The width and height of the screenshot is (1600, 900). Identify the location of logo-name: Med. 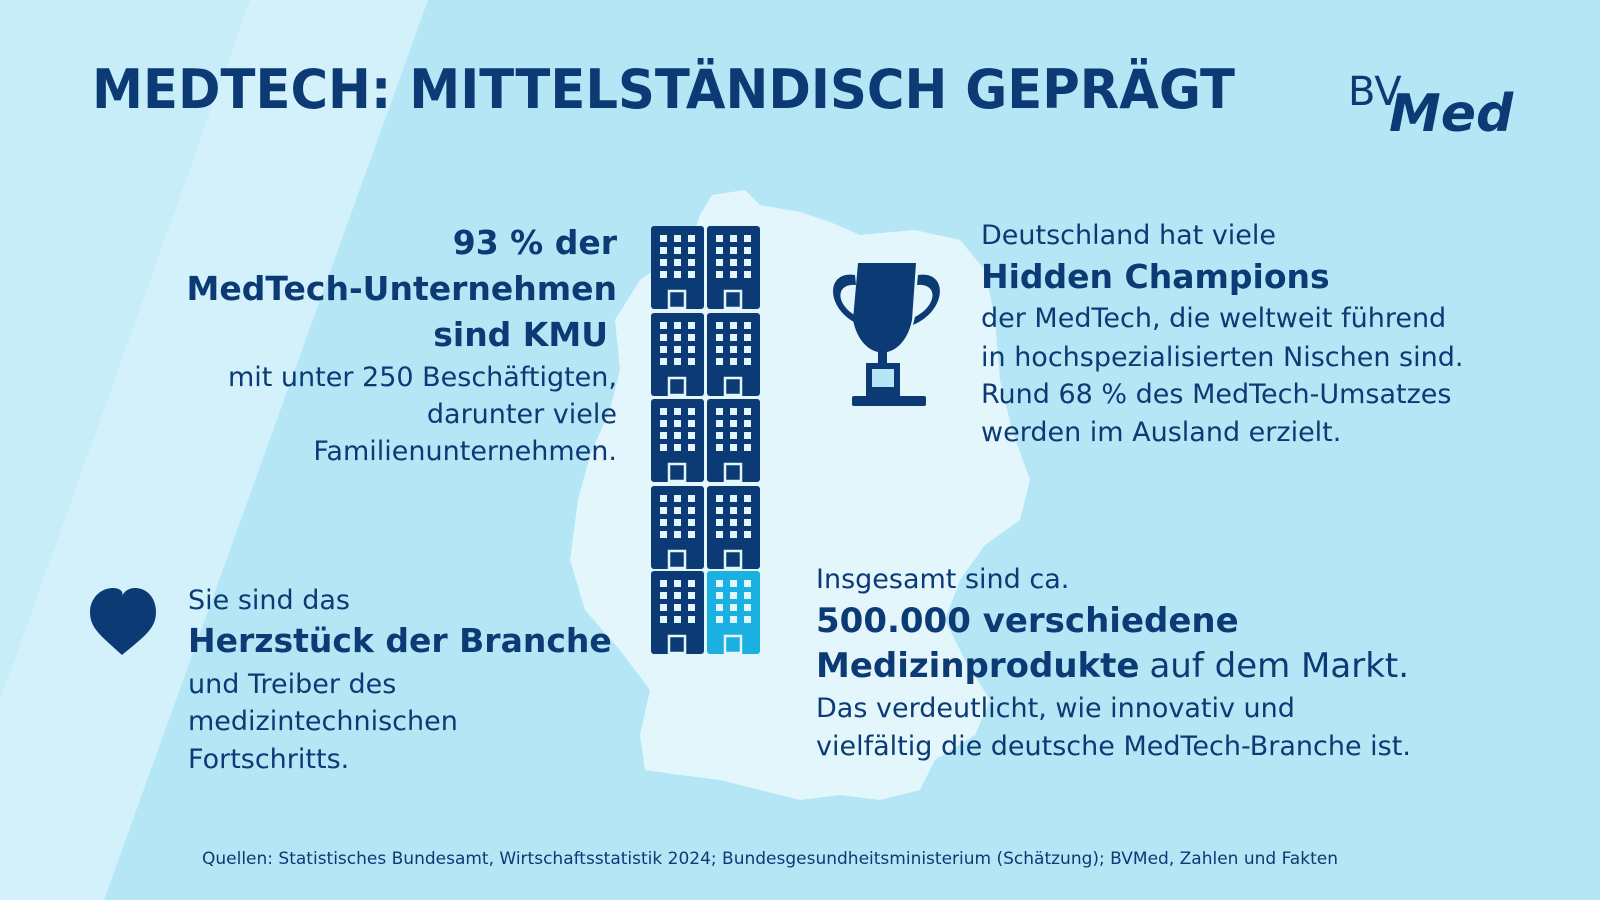
(1451, 114).